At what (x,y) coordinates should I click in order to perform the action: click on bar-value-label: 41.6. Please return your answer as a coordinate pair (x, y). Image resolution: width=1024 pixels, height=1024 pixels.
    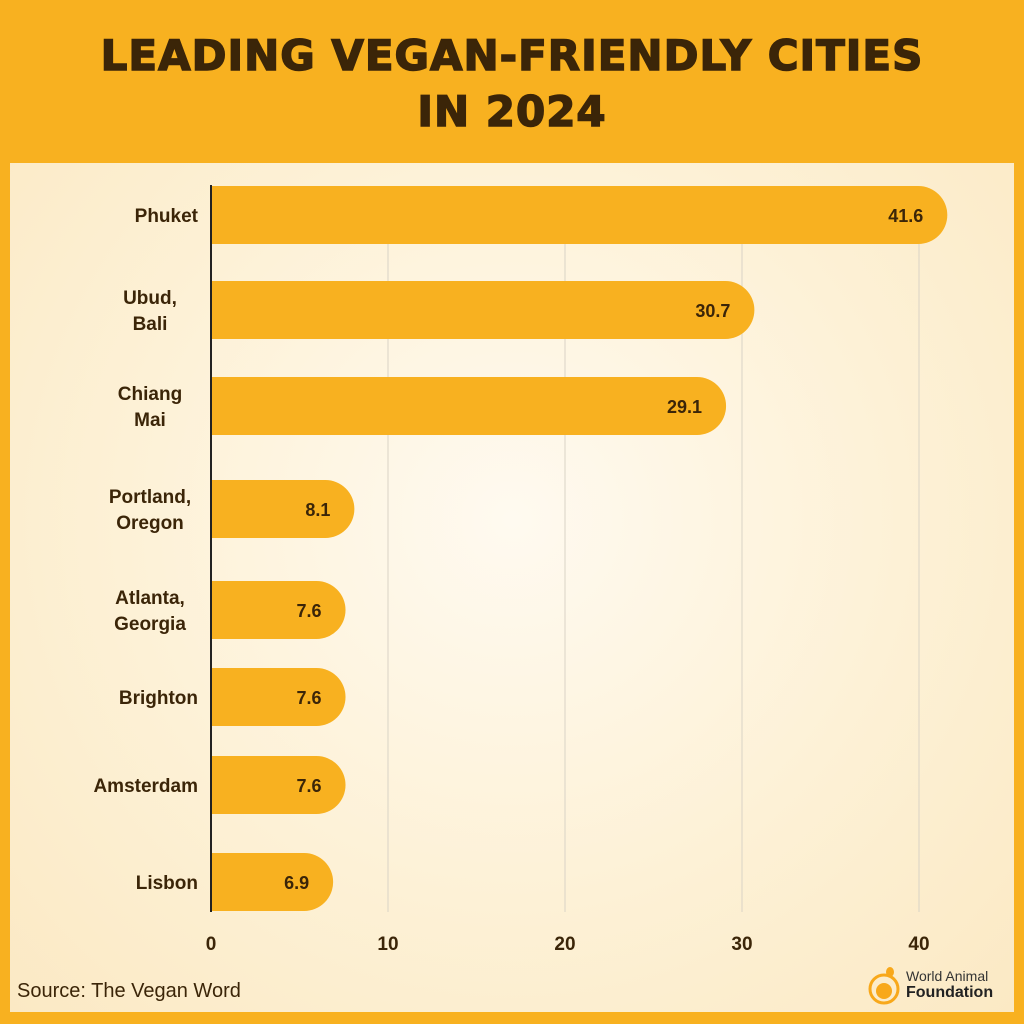
    Looking at the image, I should click on (905, 216).